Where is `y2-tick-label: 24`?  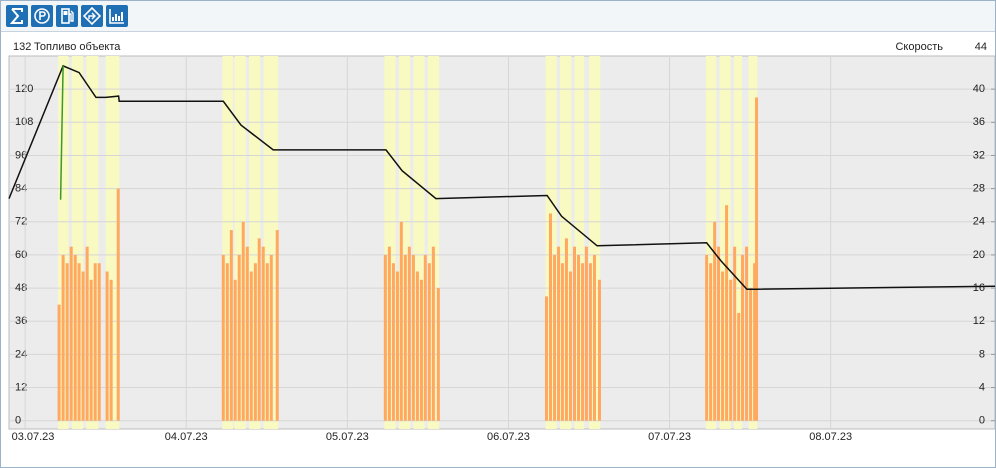
y2-tick-label: 24 is located at coordinates (979, 222).